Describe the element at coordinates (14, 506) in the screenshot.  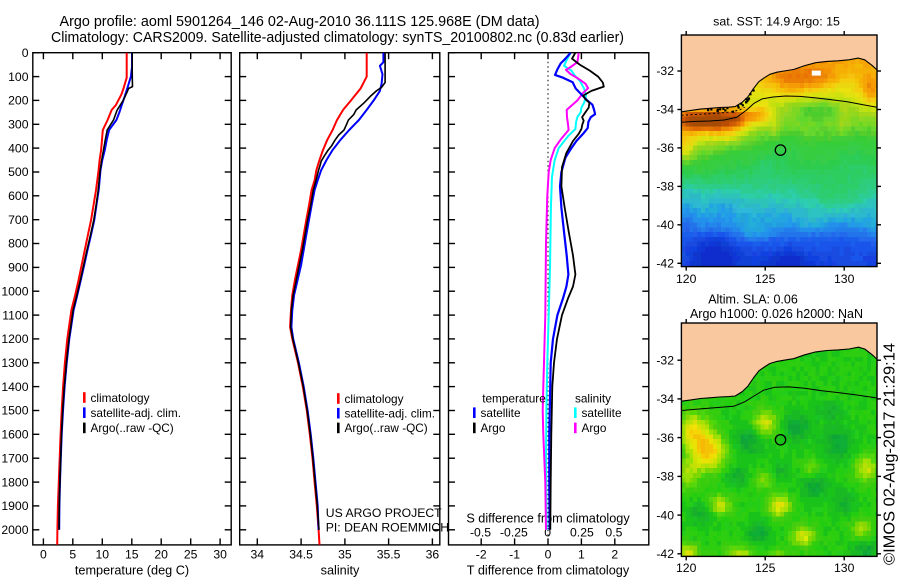
I see `svg-text: 1900` at that location.